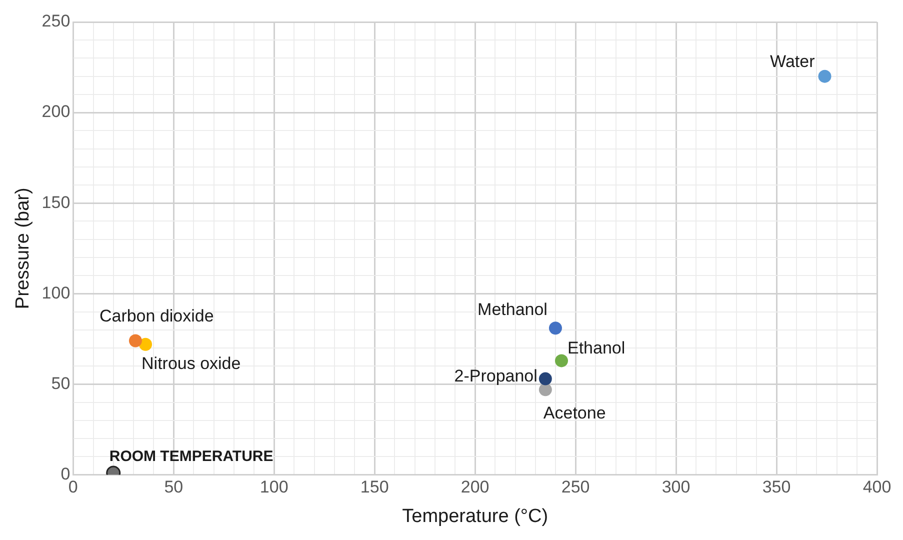  What do you see at coordinates (156, 316) in the screenshot?
I see `series-label: Carbon dioxide` at bounding box center [156, 316].